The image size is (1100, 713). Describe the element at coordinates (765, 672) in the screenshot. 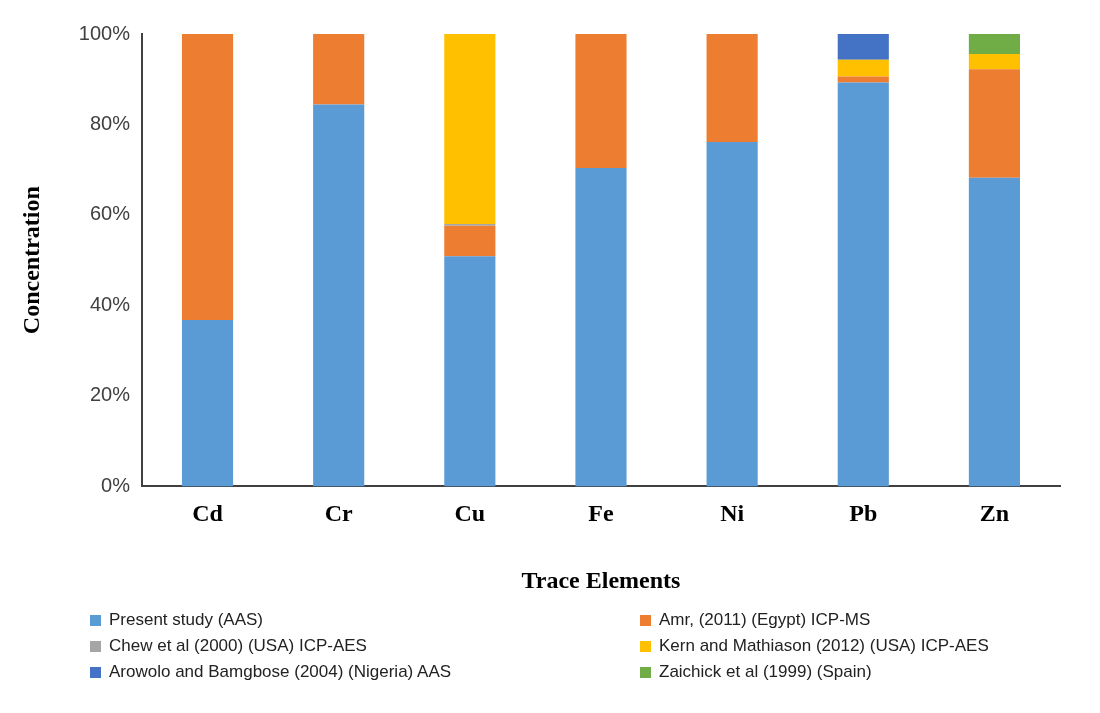

I see `legend-label: Zaichick et al (1999) (Spain)` at that location.